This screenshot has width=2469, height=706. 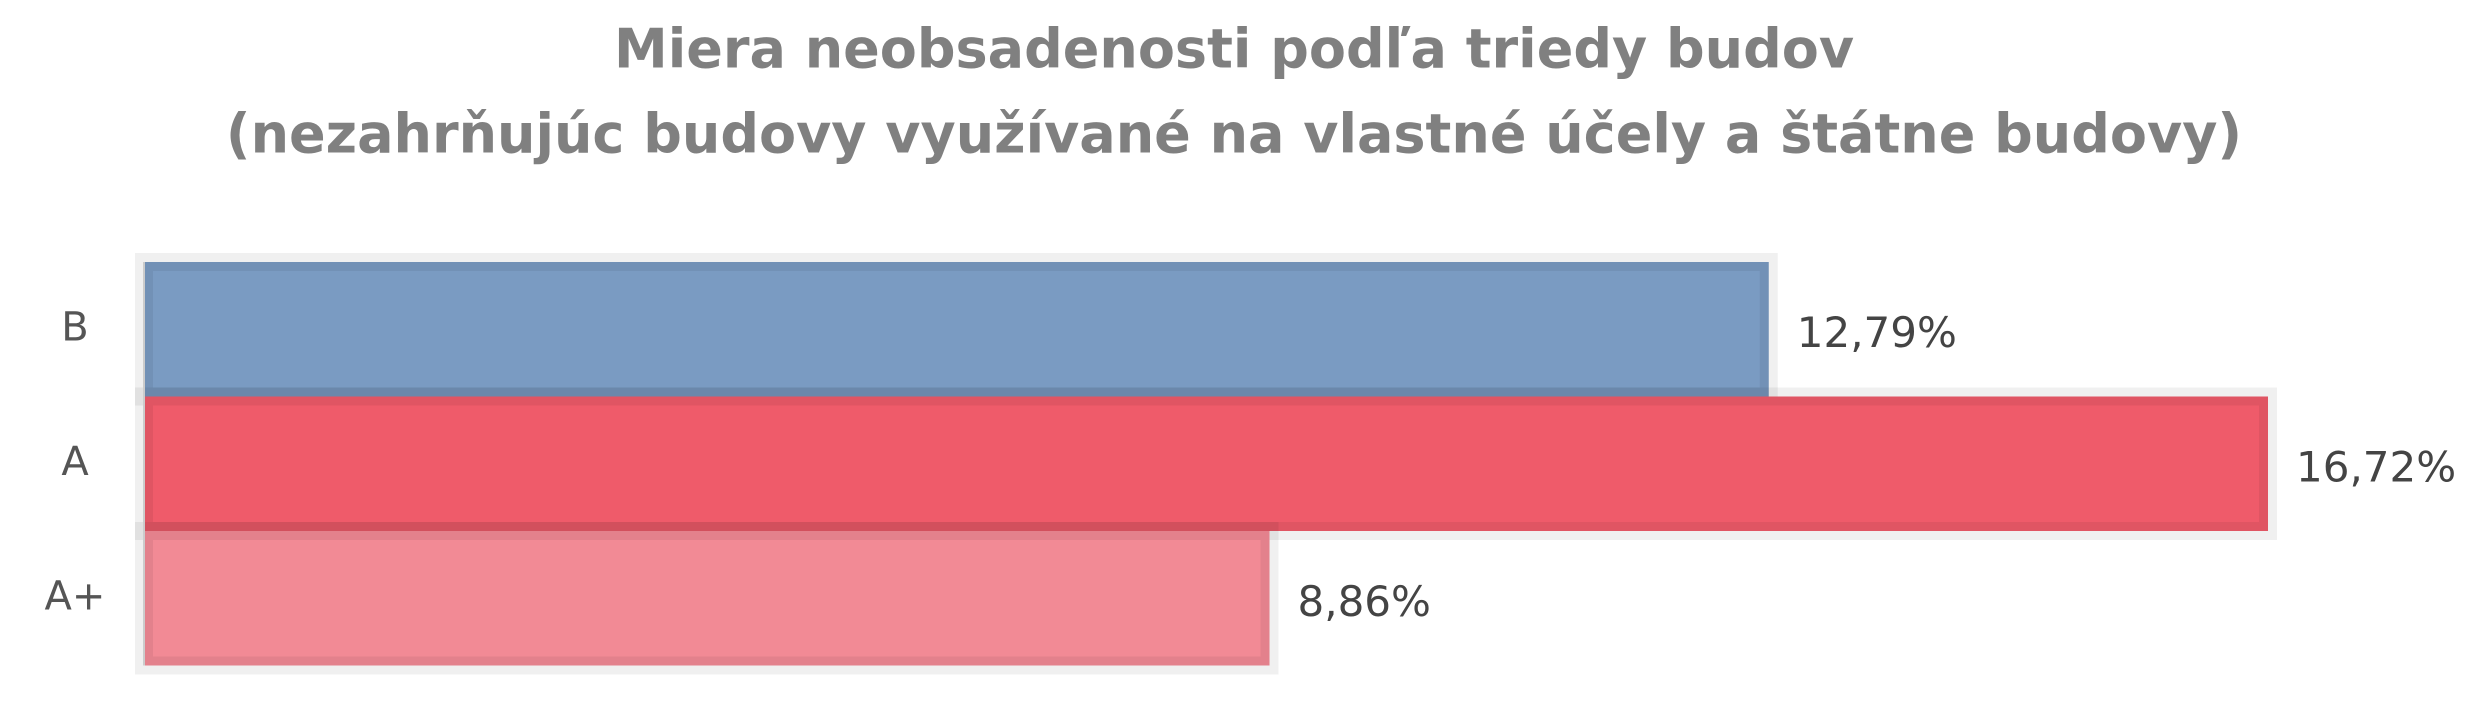 I want to click on category-label: B, so click(x=74, y=327).